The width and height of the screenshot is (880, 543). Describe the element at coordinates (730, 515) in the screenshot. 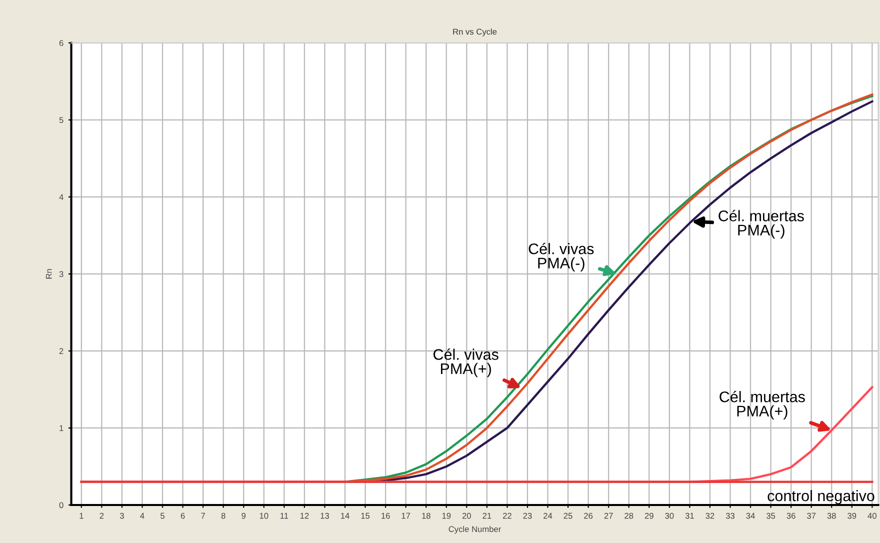

I see `x-tick-label: 33` at that location.